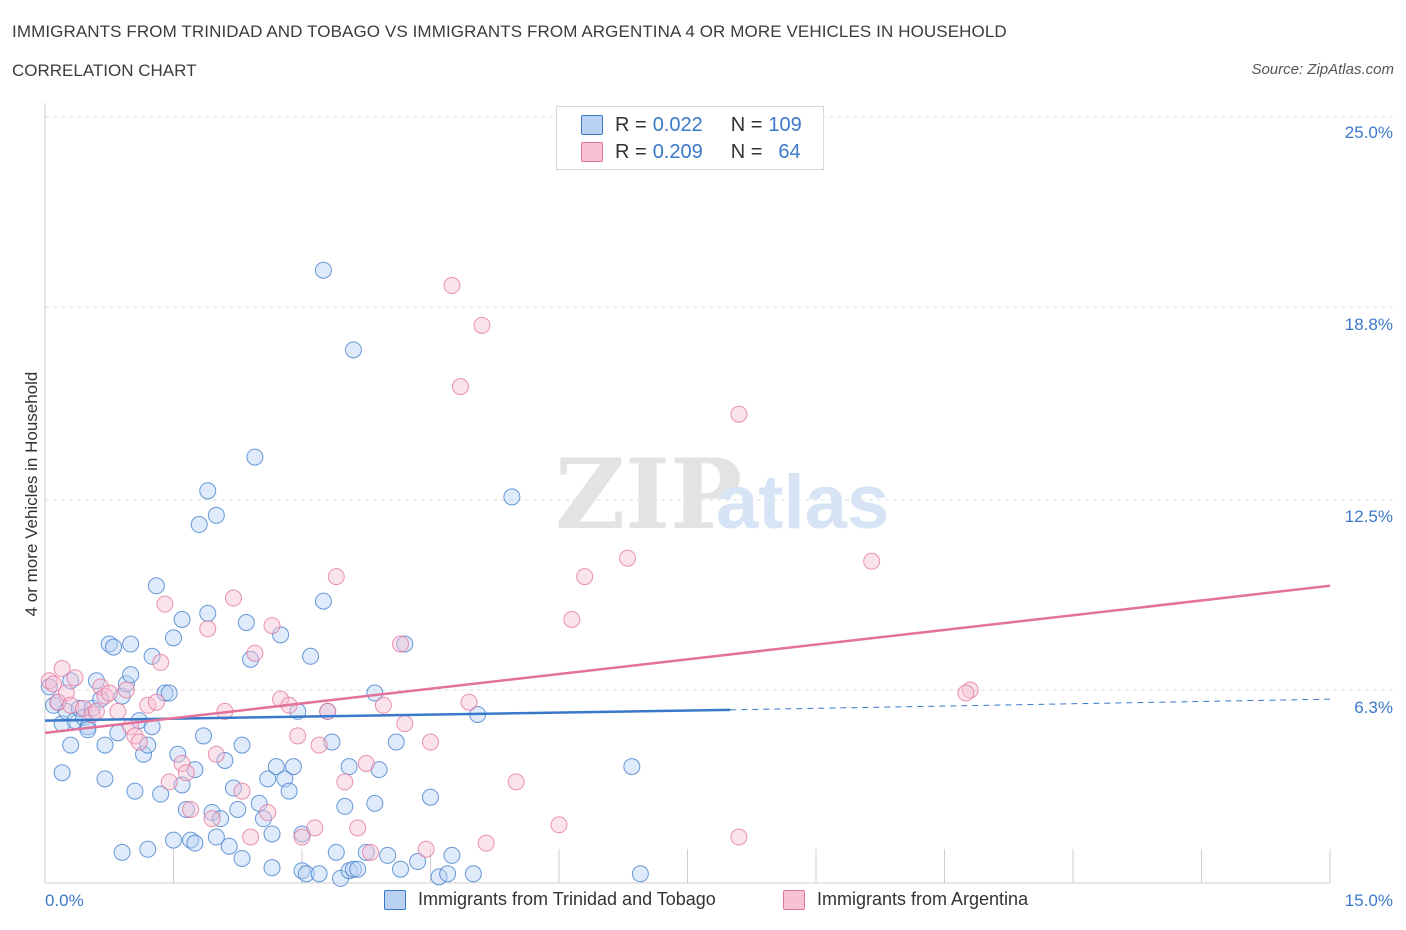 This screenshot has width=1406, height=930. I want to click on y-tick-label: 25.0%, so click(1368, 132).